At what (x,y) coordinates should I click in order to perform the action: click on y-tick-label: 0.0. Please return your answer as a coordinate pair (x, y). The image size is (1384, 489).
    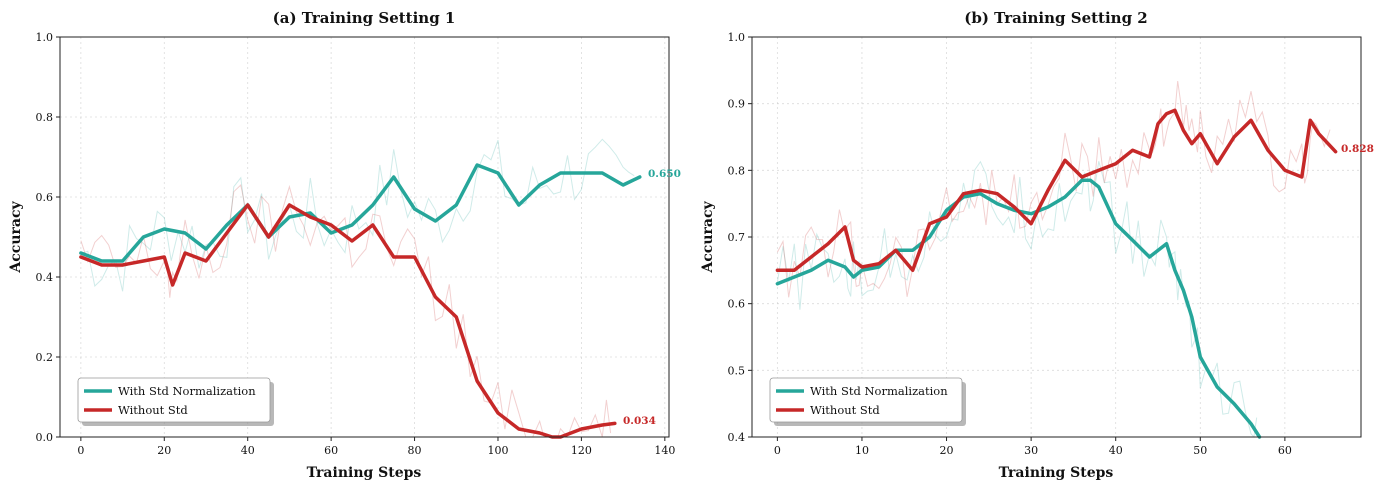
    Looking at the image, I should click on (45, 437).